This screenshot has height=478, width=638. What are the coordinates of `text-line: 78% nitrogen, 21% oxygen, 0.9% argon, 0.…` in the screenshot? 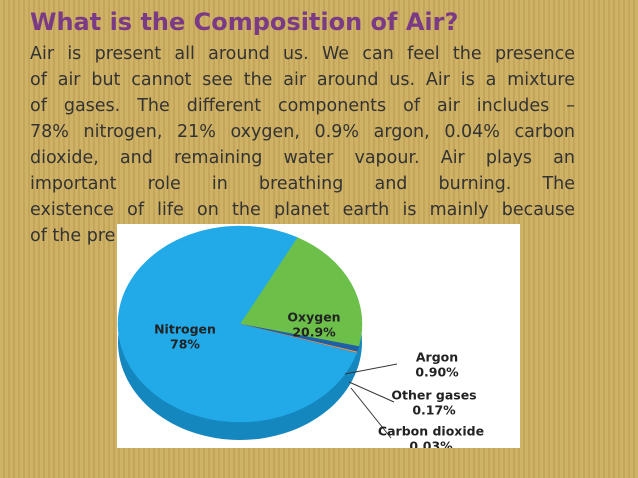 It's located at (302, 132).